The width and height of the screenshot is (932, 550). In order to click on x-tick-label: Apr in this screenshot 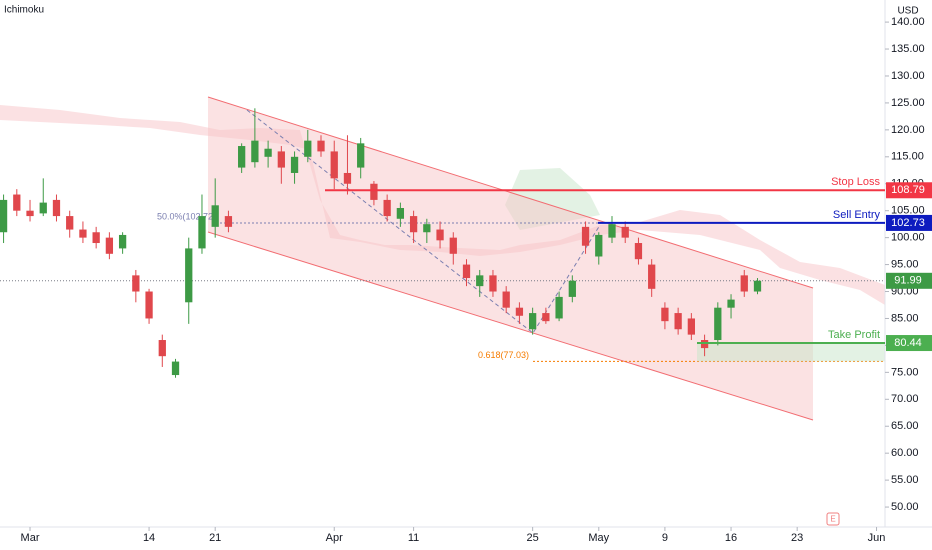, I will do `click(334, 538)`.